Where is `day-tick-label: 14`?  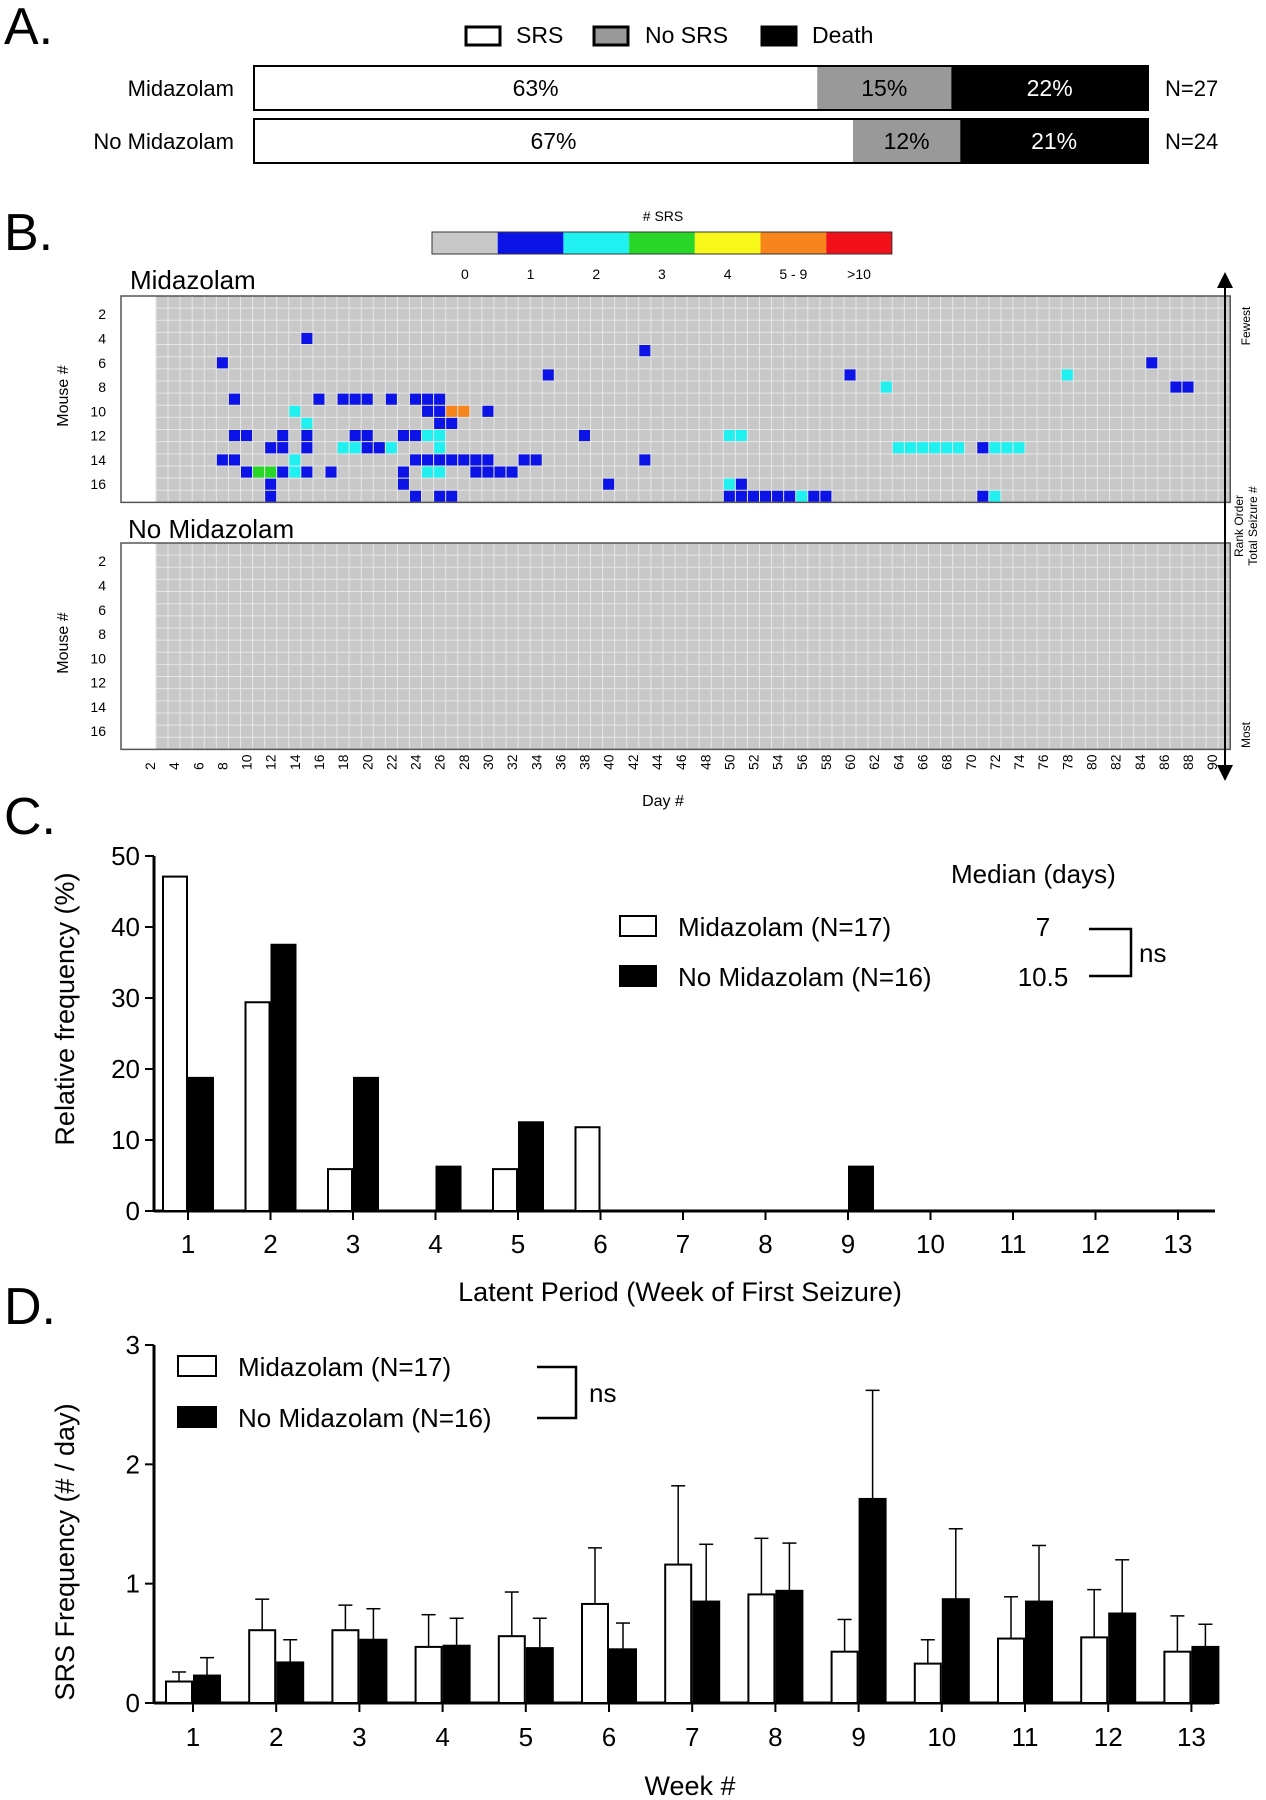
day-tick-label: 14 is located at coordinates (295, 762).